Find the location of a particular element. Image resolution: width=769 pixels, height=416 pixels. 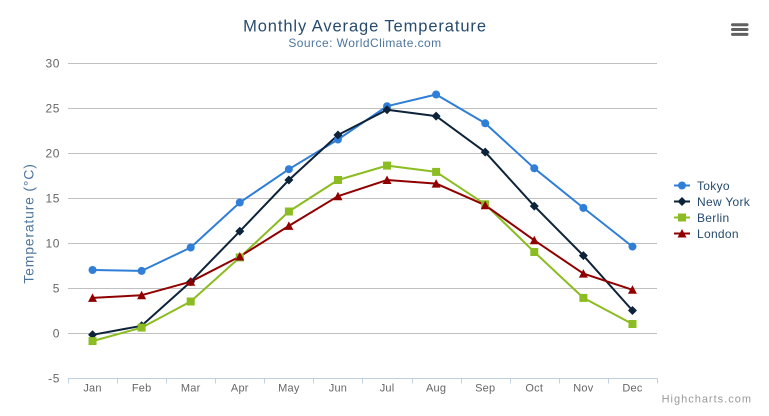

svg-text: Source: WorldClimate.com is located at coordinates (364, 43).